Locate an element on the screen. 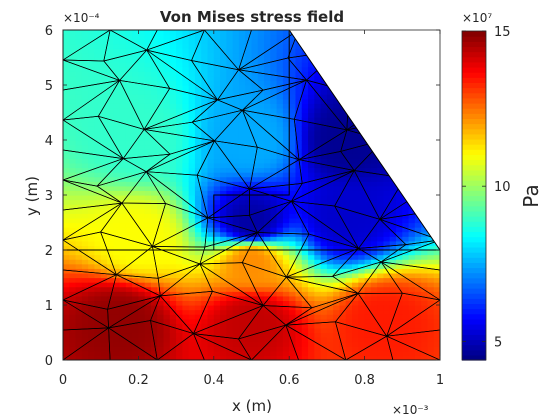  y-tick-label: 1 is located at coordinates (49, 306).